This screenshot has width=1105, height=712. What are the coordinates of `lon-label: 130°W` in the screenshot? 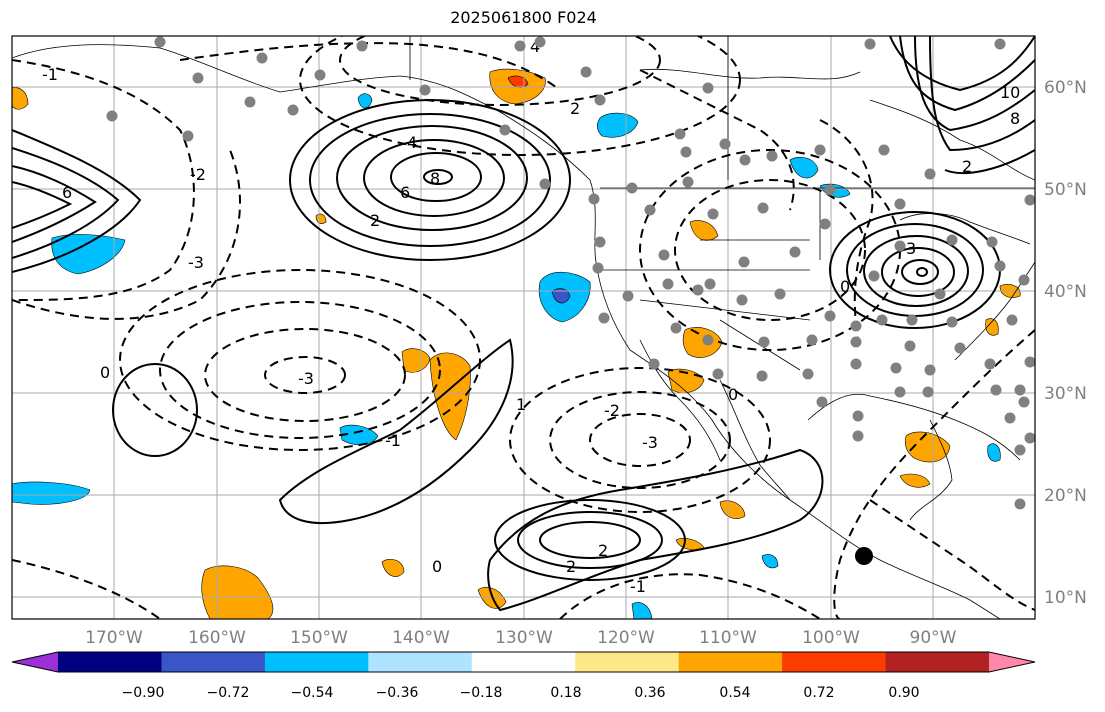 It's located at (524, 638).